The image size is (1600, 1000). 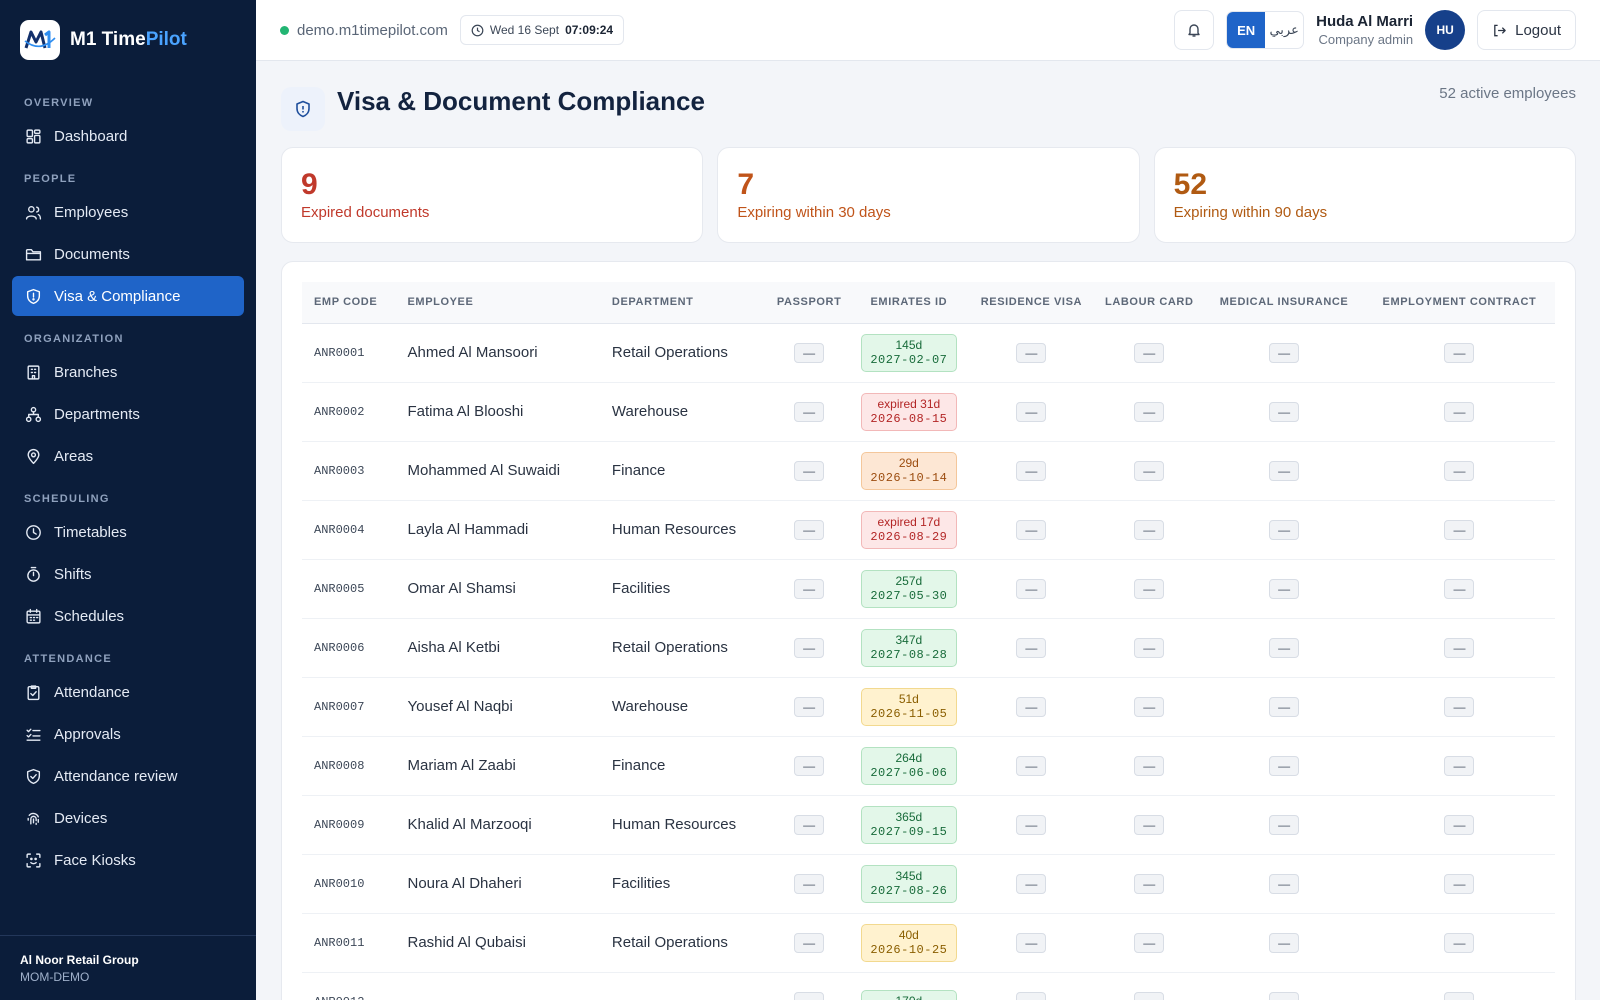 I want to click on stat-card-expiring-within-90-days: 52 Expiring within 90 days, so click(x=1364, y=195).